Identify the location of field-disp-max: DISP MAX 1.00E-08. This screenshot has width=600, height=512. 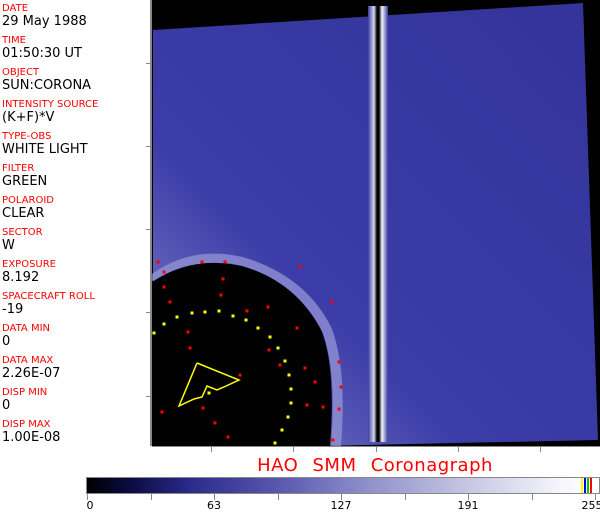
(31, 432).